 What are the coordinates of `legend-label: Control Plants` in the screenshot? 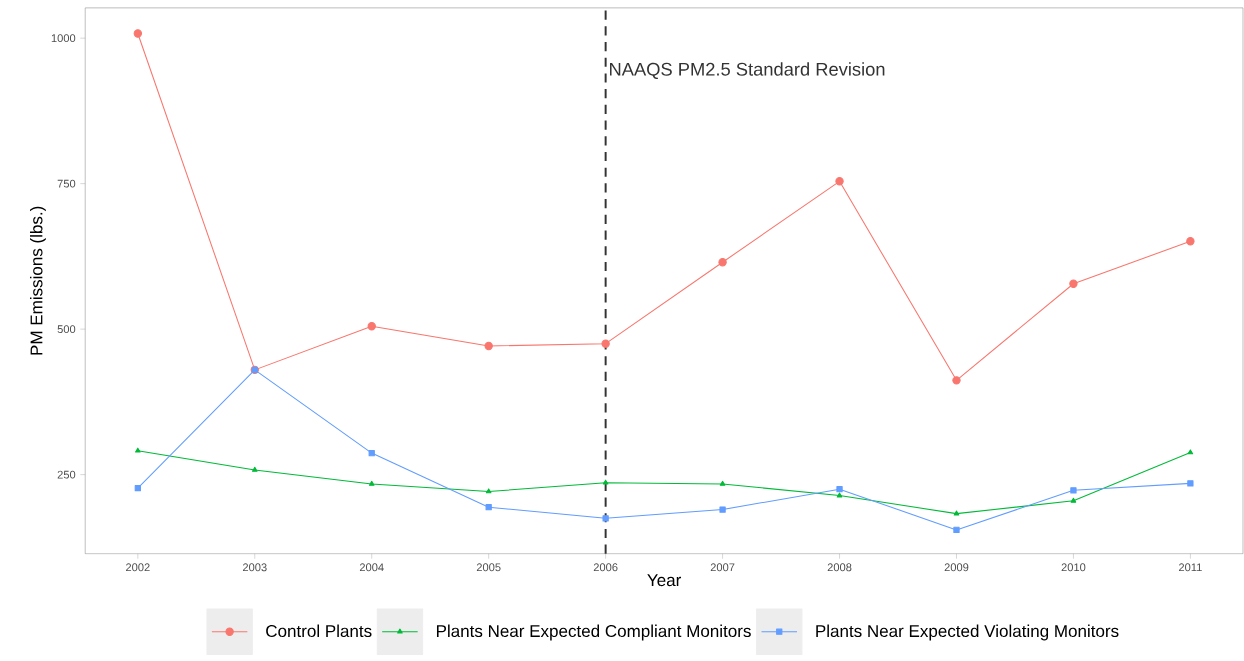 It's located at (319, 630).